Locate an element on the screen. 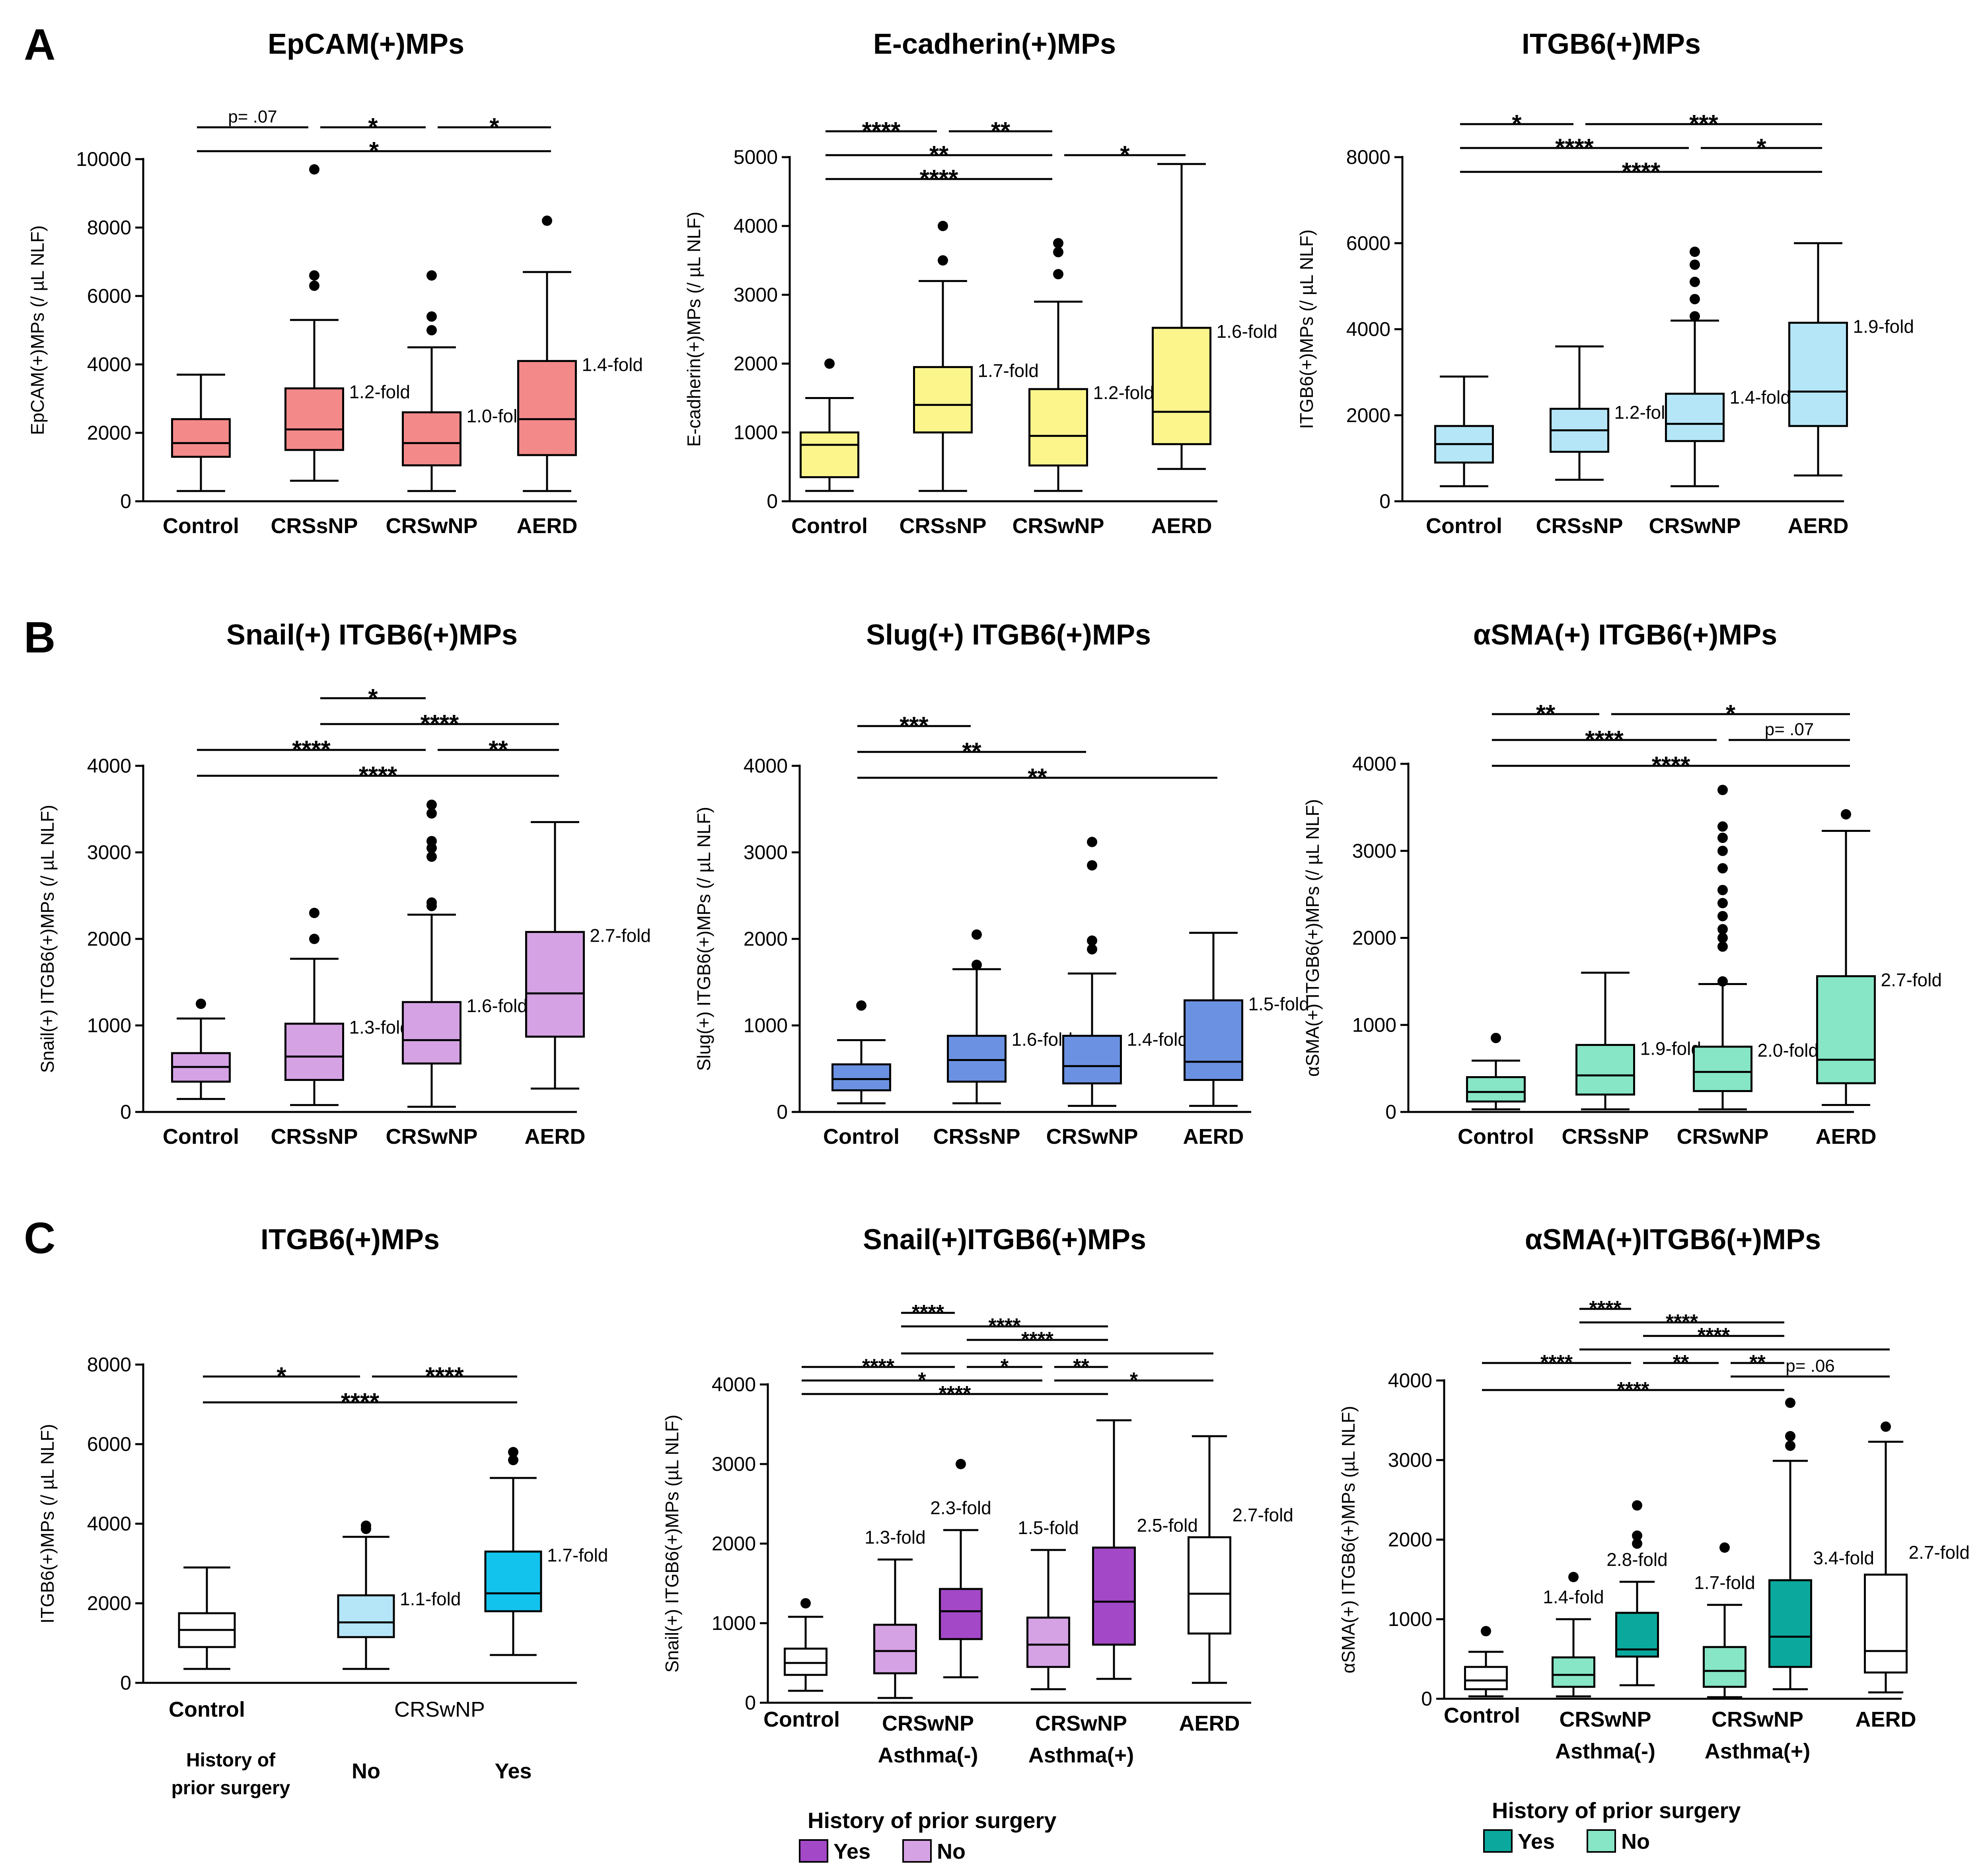  significance-bracket: p= .07 is located at coordinates (1789, 730).